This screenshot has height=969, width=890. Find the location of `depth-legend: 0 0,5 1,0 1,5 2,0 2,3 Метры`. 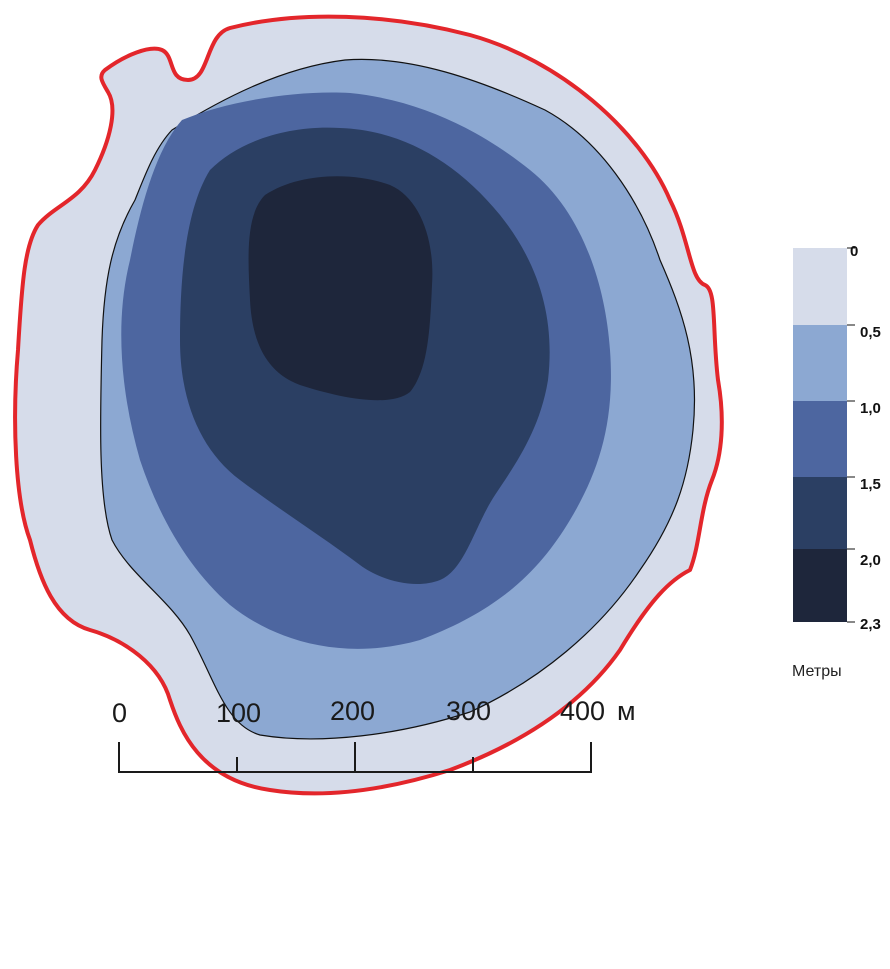

depth-legend: 0 0,5 1,0 1,5 2,0 2,3 Метры is located at coordinates (836, 461).